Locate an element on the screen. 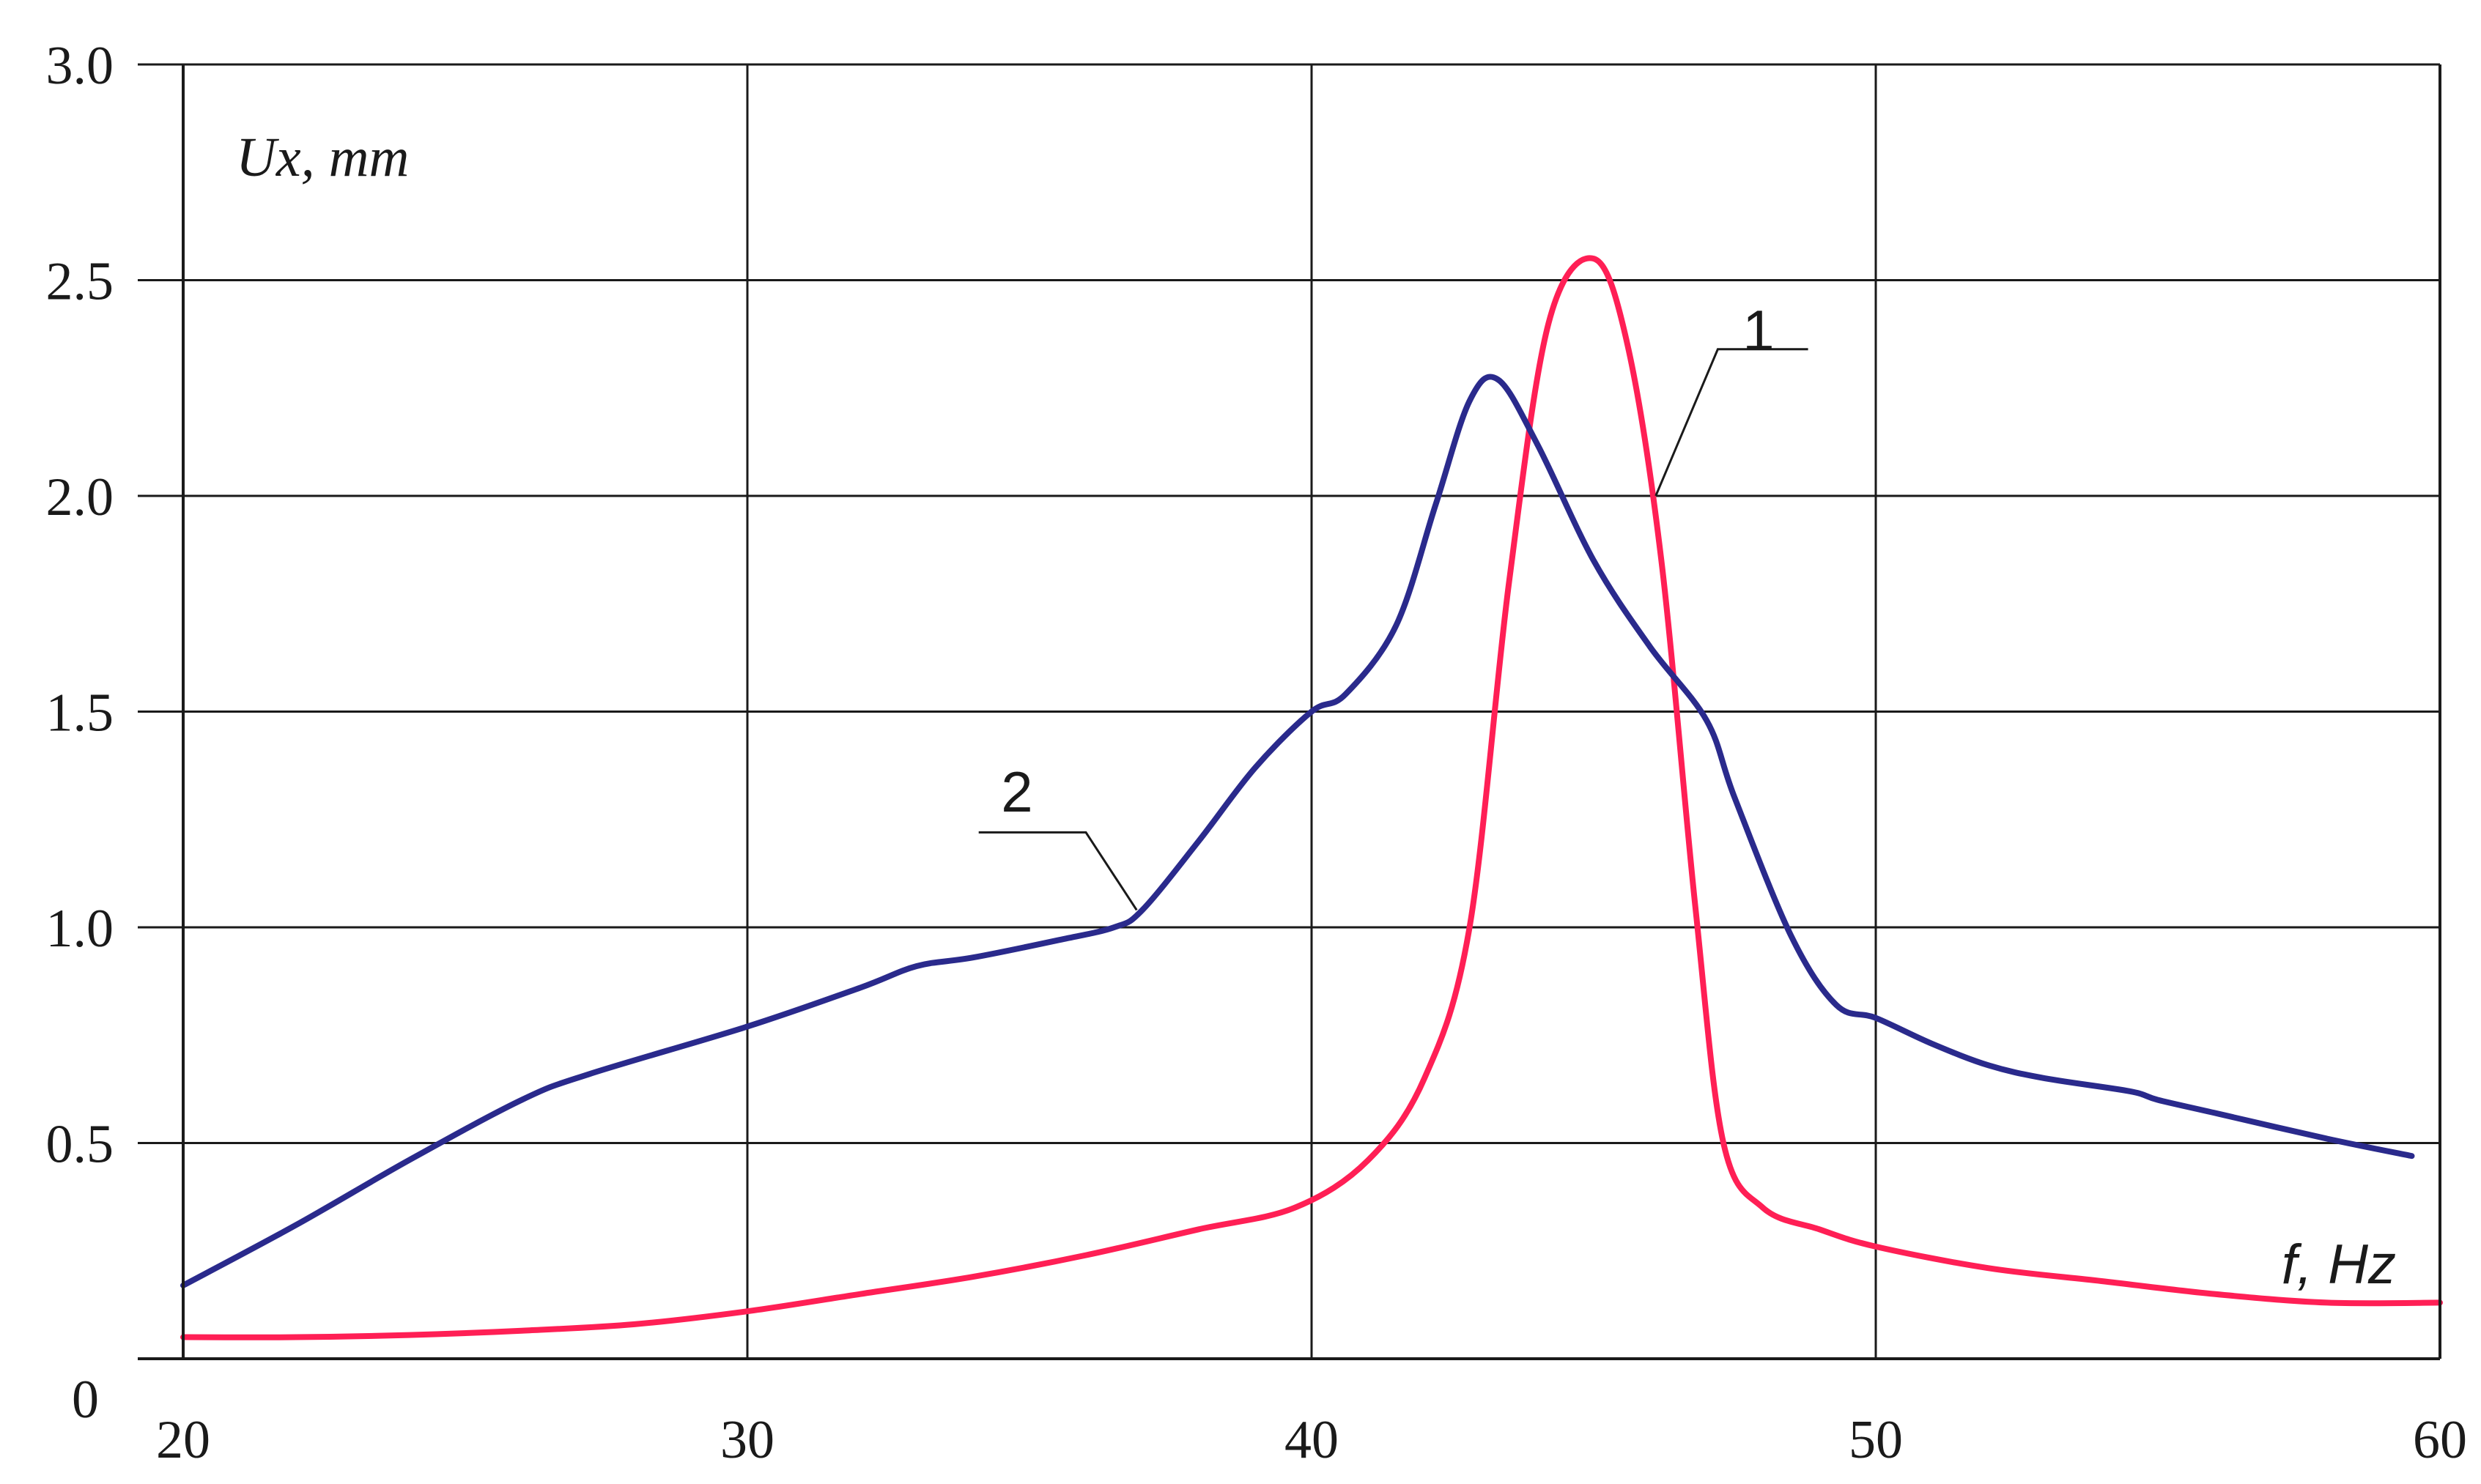 This screenshot has height=1484, width=2481. y-tick-label-1: 1.0 is located at coordinates (80, 929).